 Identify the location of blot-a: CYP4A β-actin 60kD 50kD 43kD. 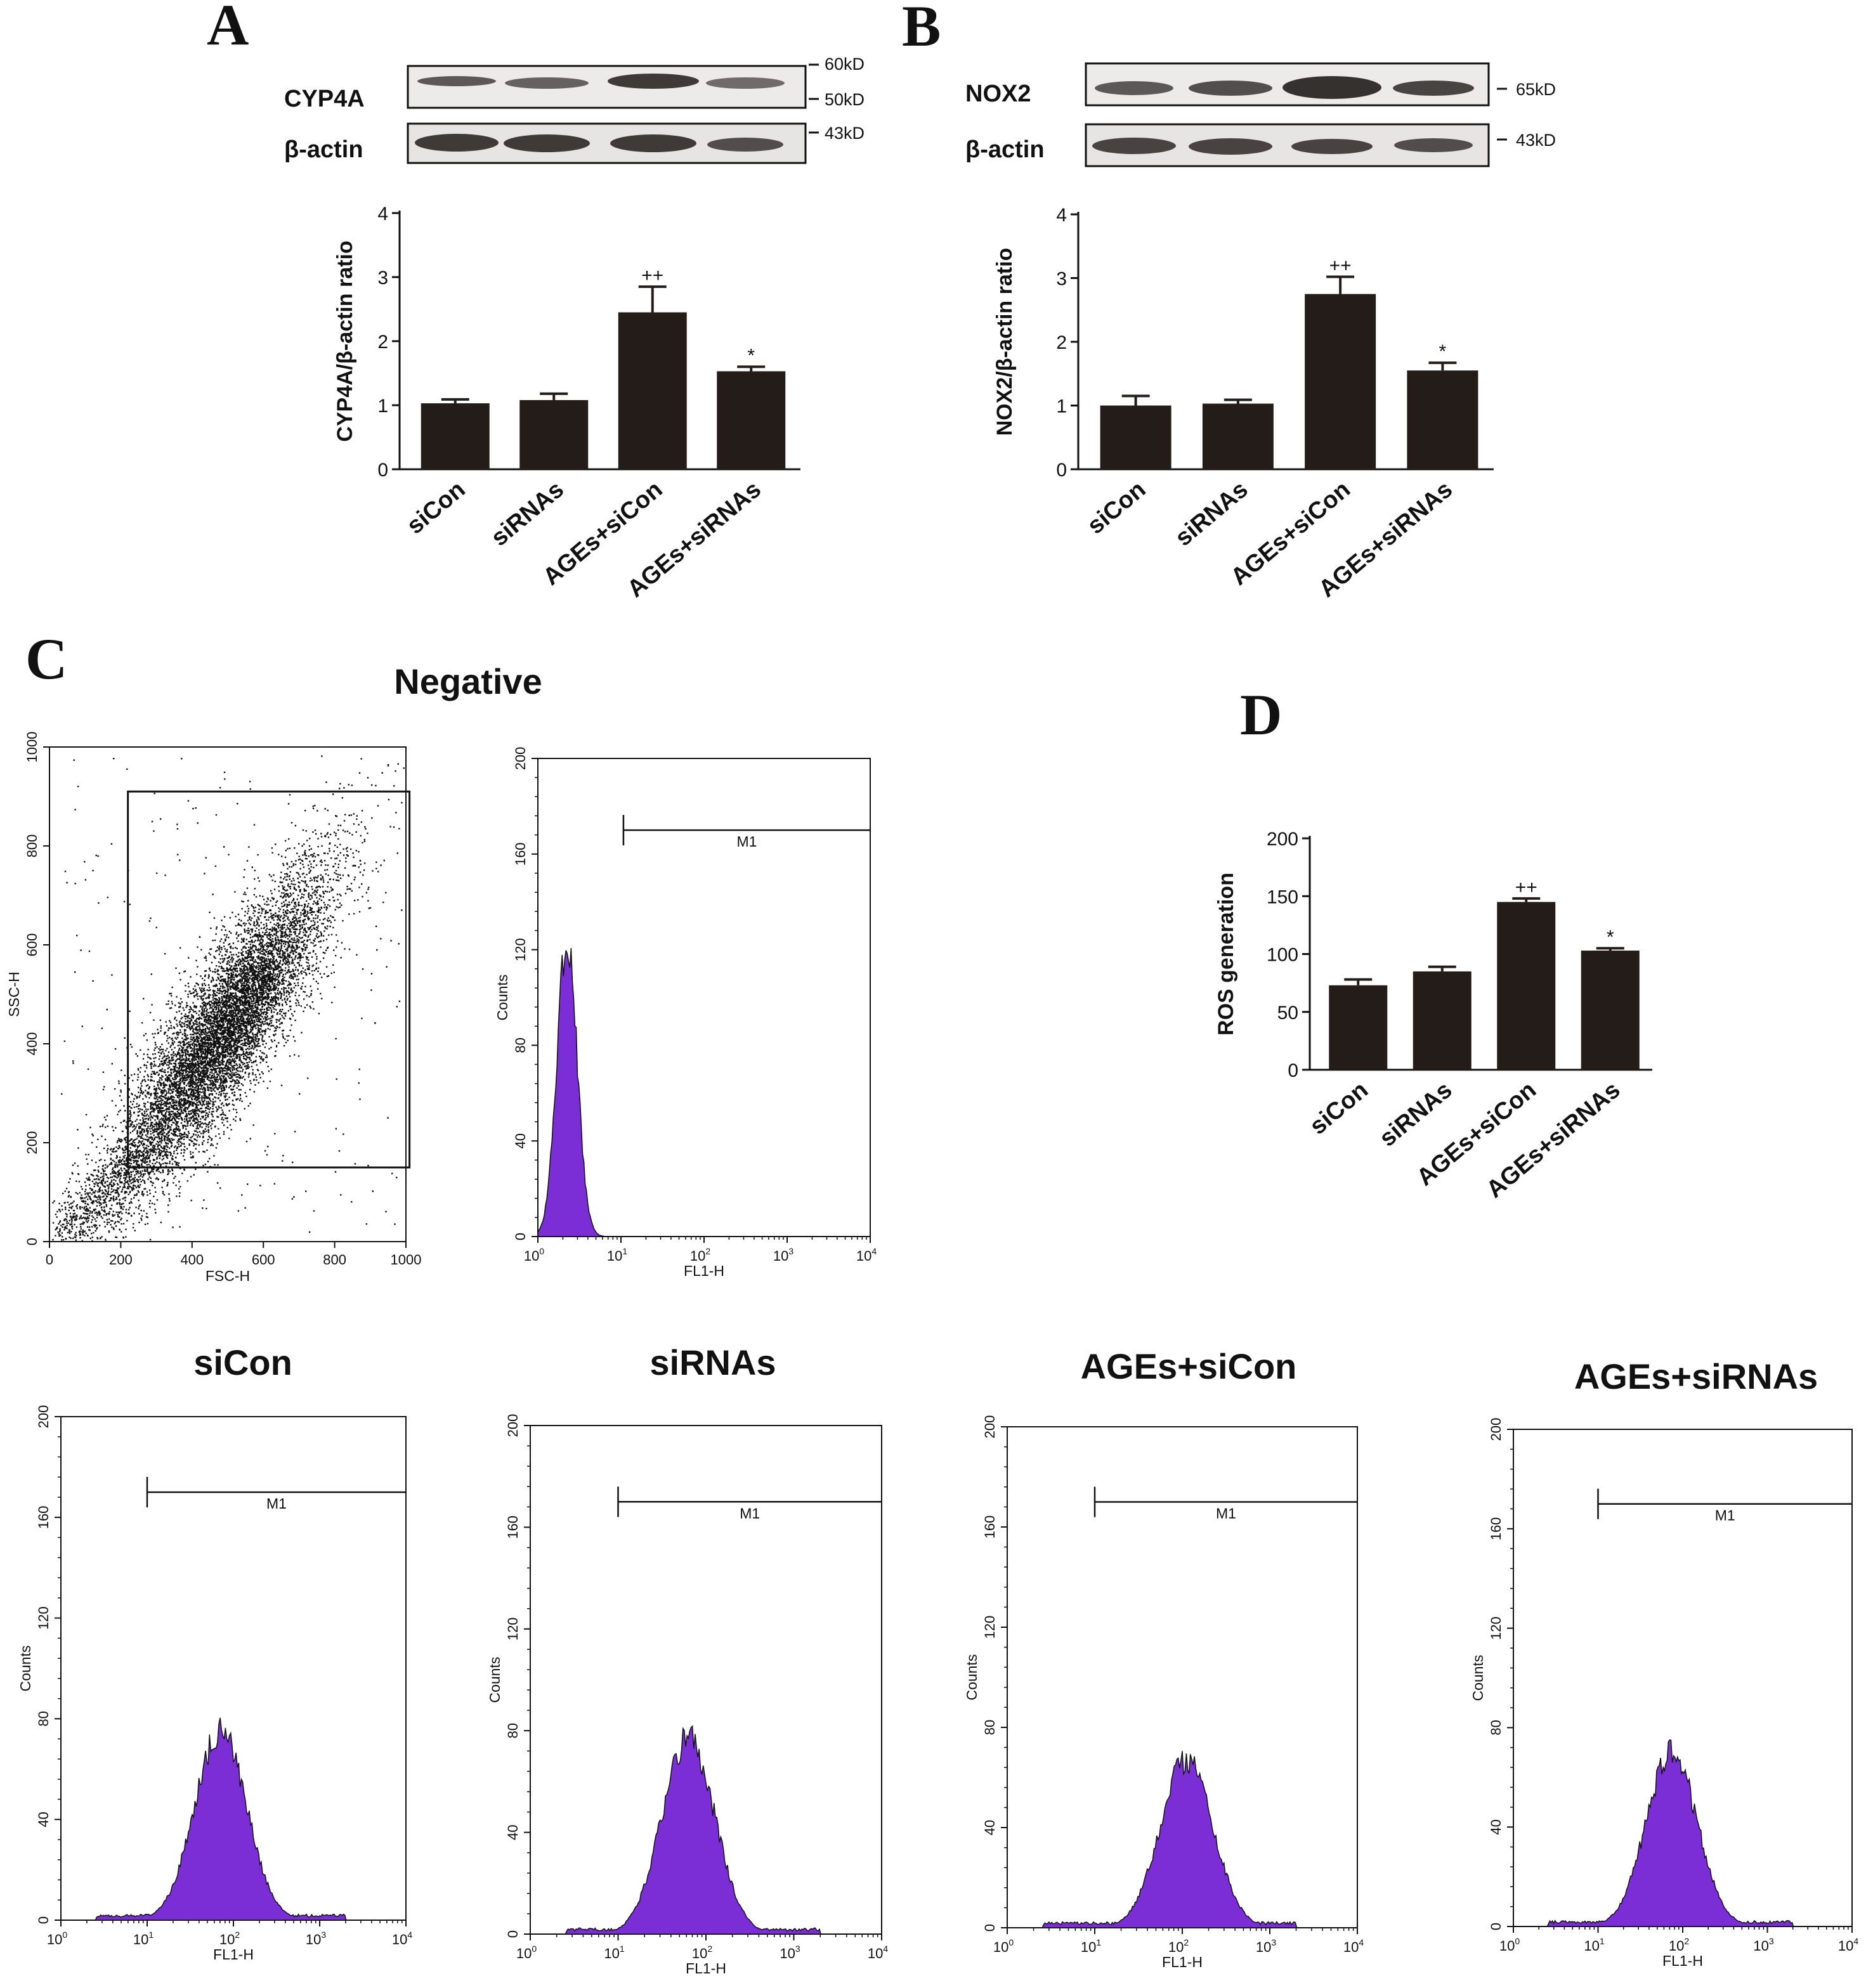
(574, 109).